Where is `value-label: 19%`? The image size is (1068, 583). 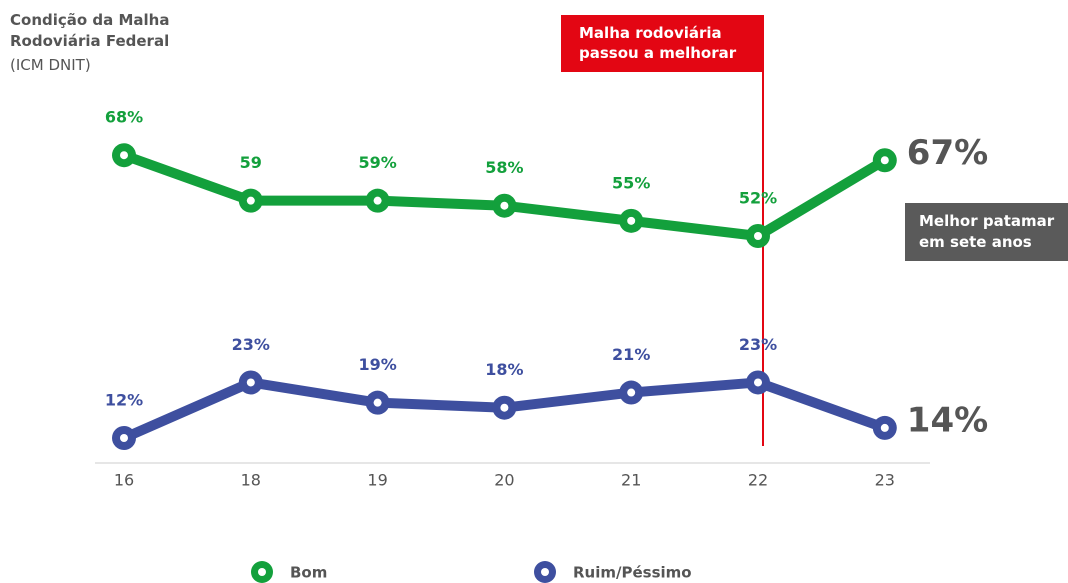 value-label: 19% is located at coordinates (377, 364).